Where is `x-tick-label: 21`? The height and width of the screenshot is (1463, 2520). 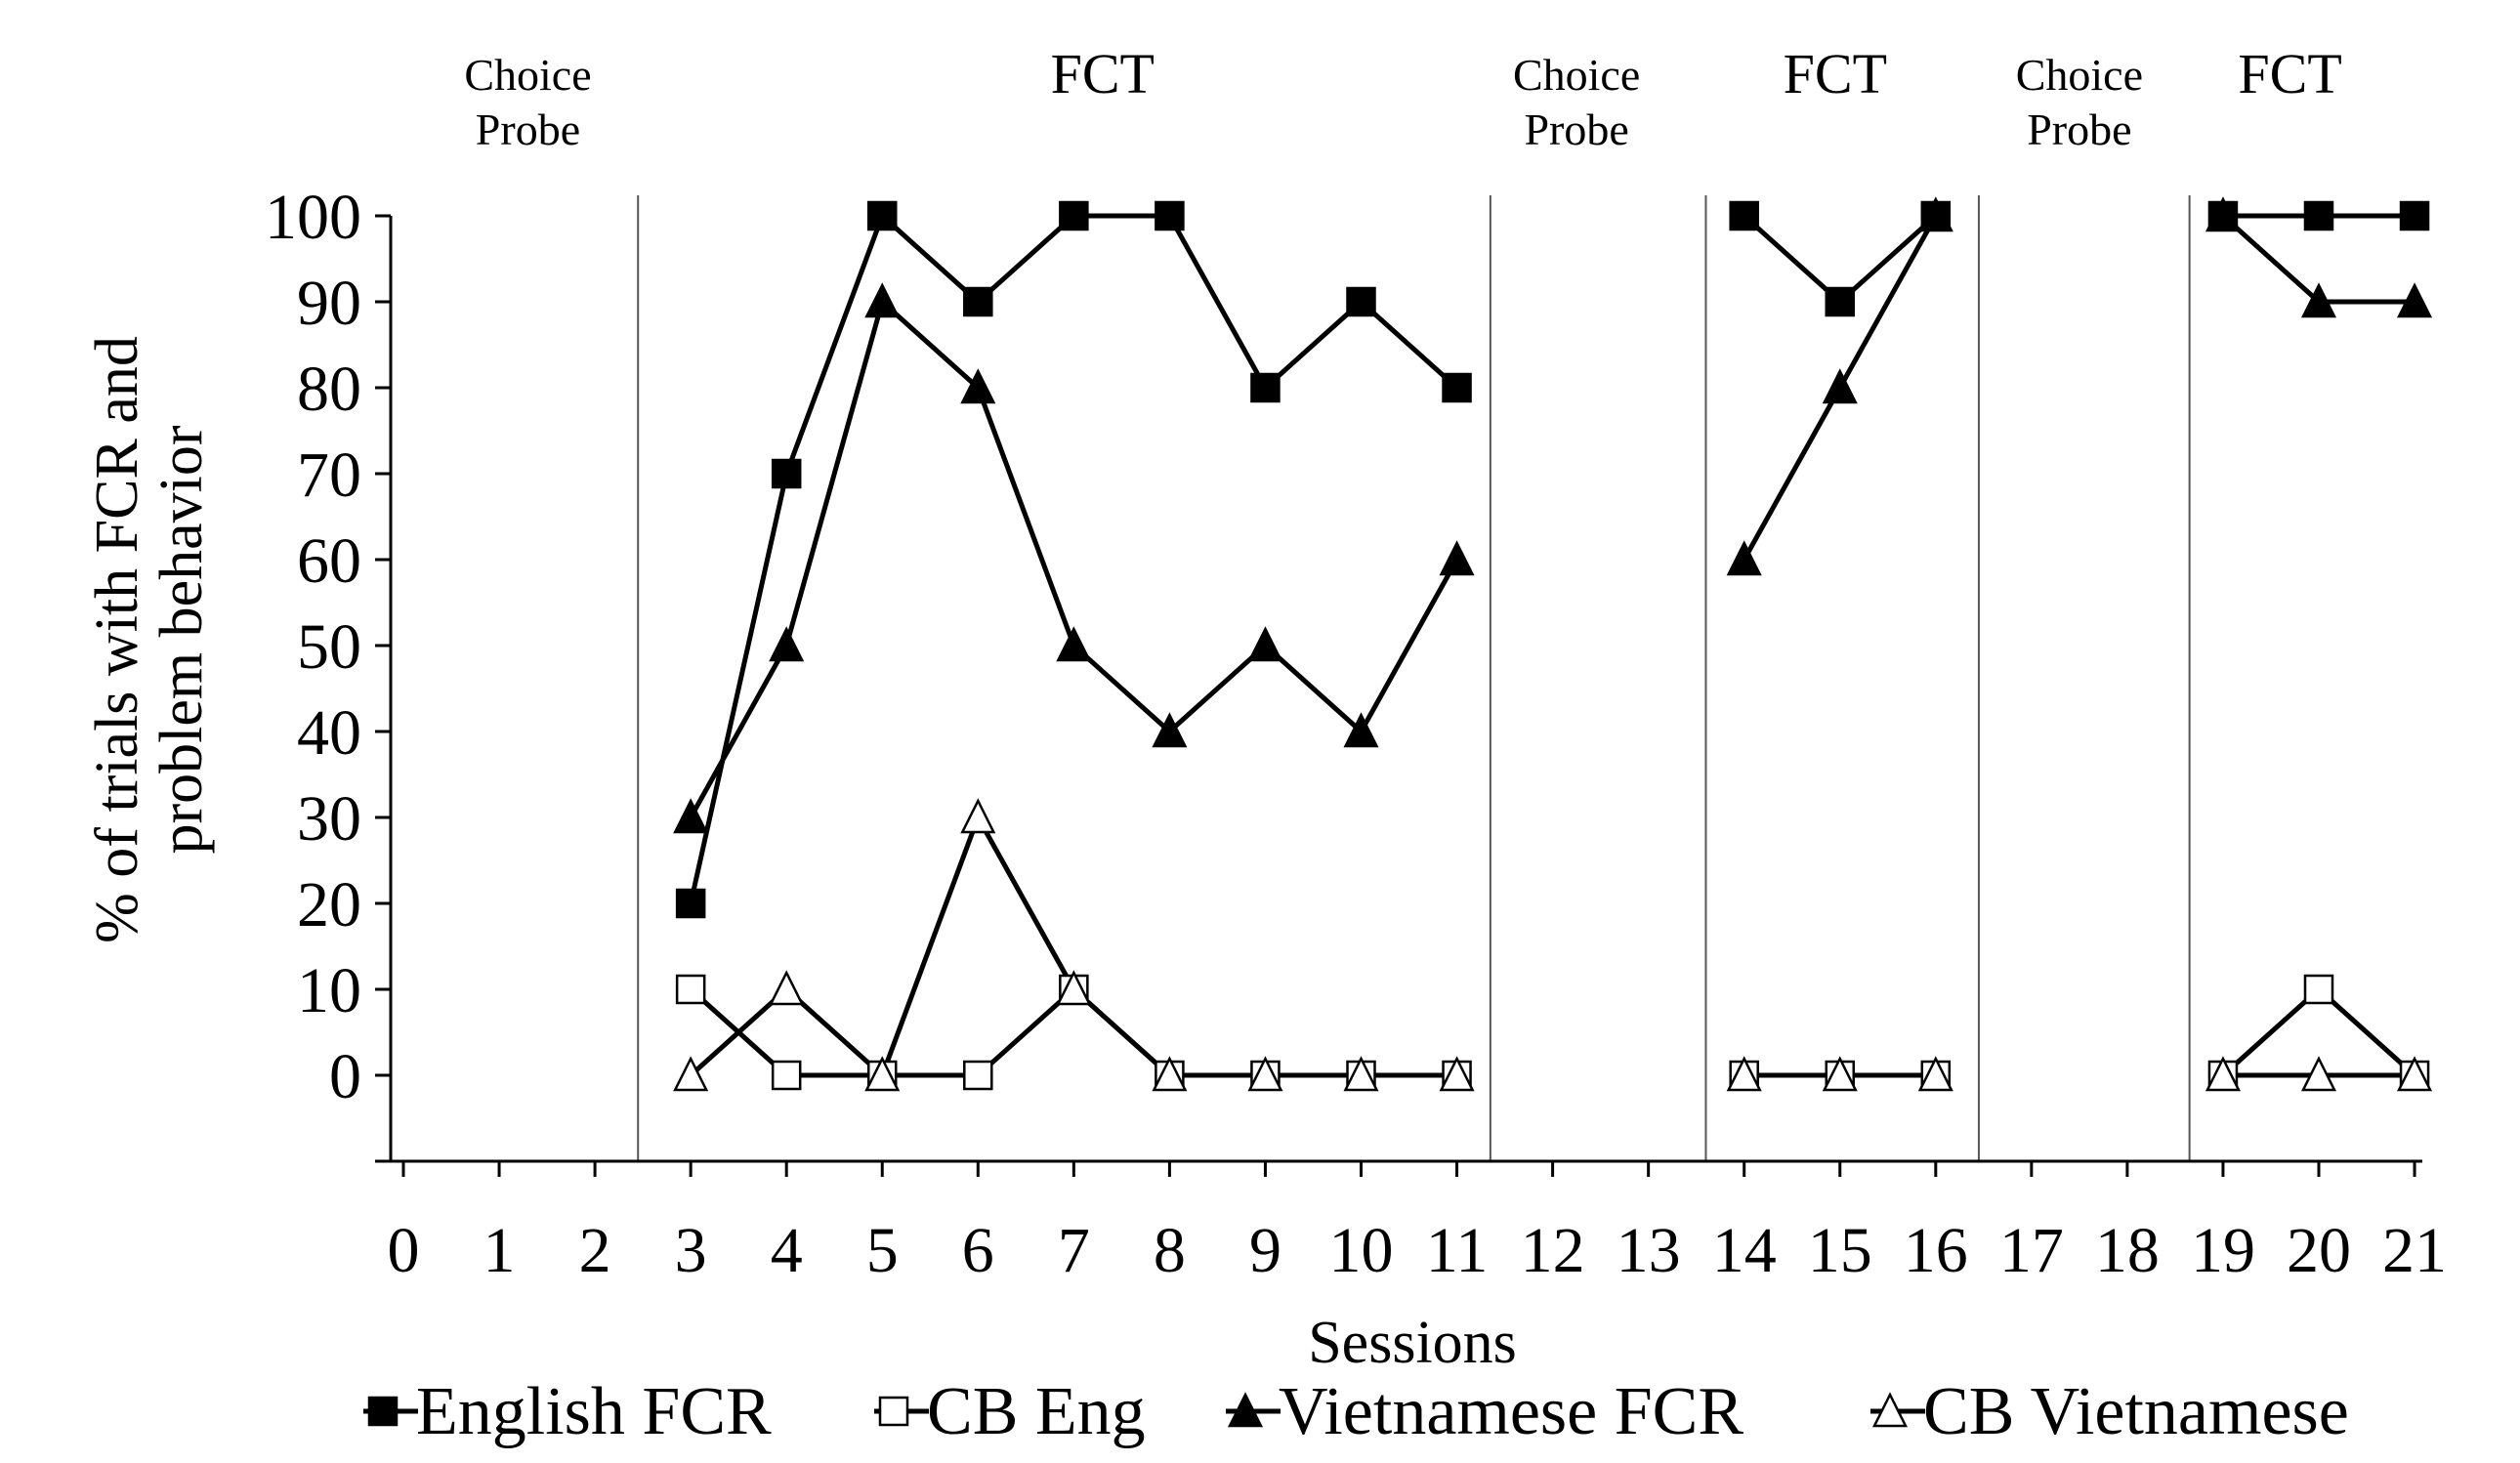
x-tick-label: 21 is located at coordinates (2414, 1250).